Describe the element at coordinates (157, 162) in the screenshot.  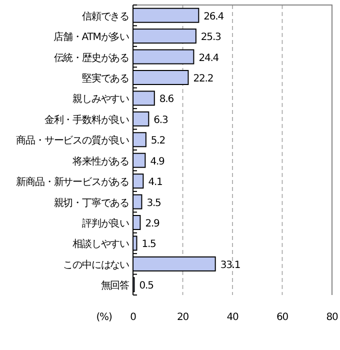
I see `data-label: 4.9` at that location.